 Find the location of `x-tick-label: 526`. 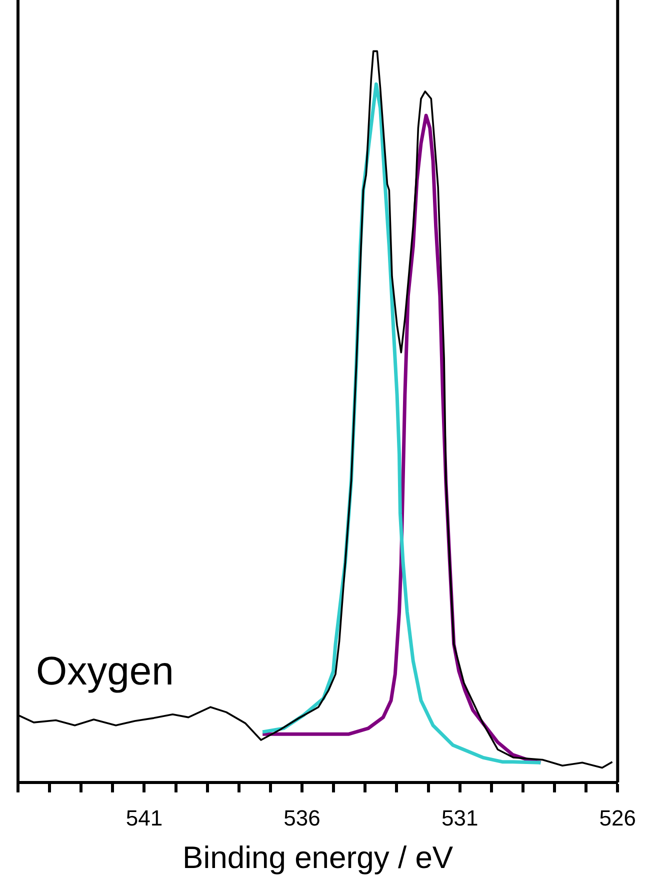

x-tick-label: 526 is located at coordinates (617, 818).